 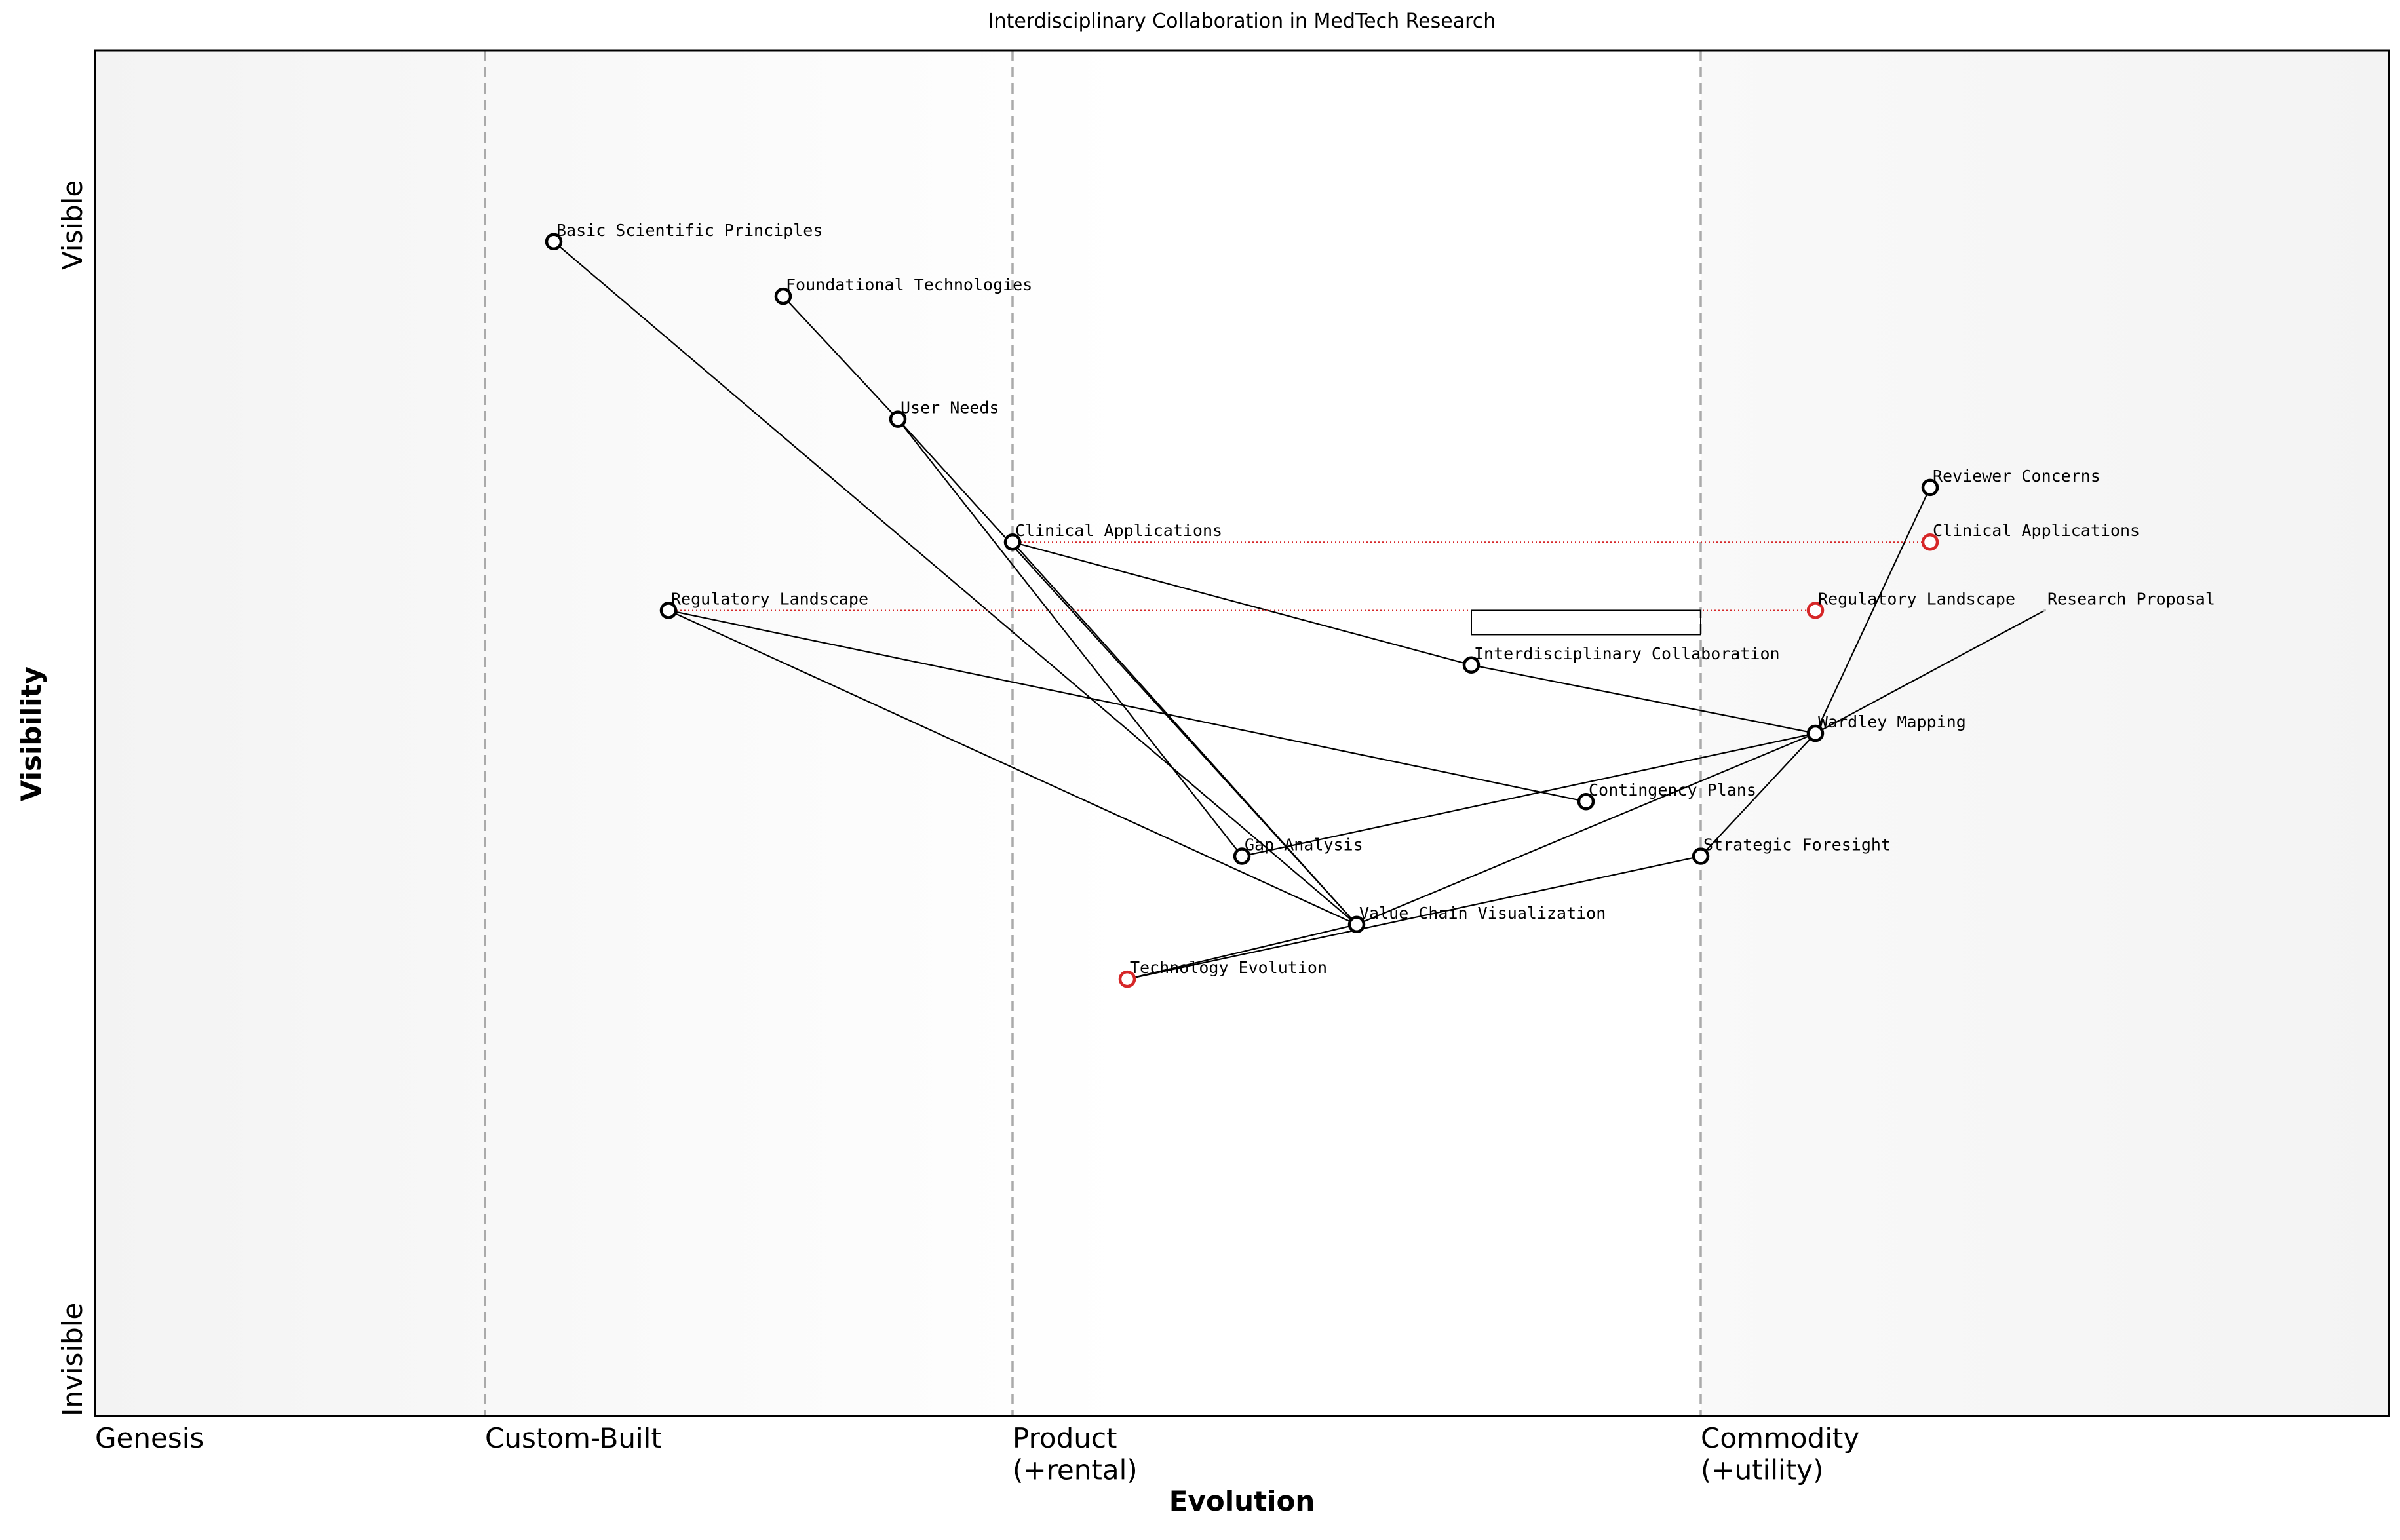 I want to click on component-label: Strategic Foresight, so click(x=1797, y=845).